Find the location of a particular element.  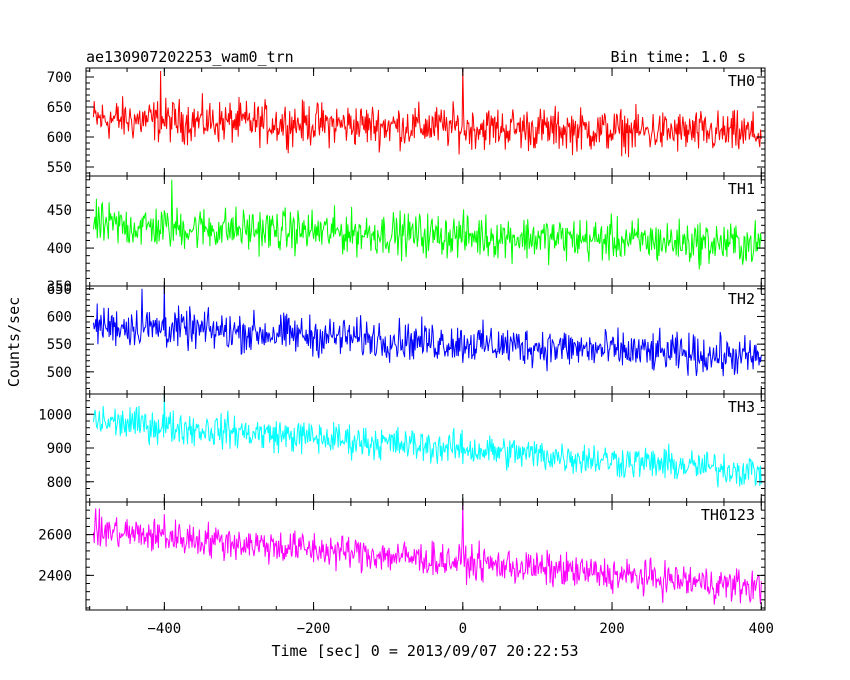

panel-label-th3: TH3 is located at coordinates (741, 407).